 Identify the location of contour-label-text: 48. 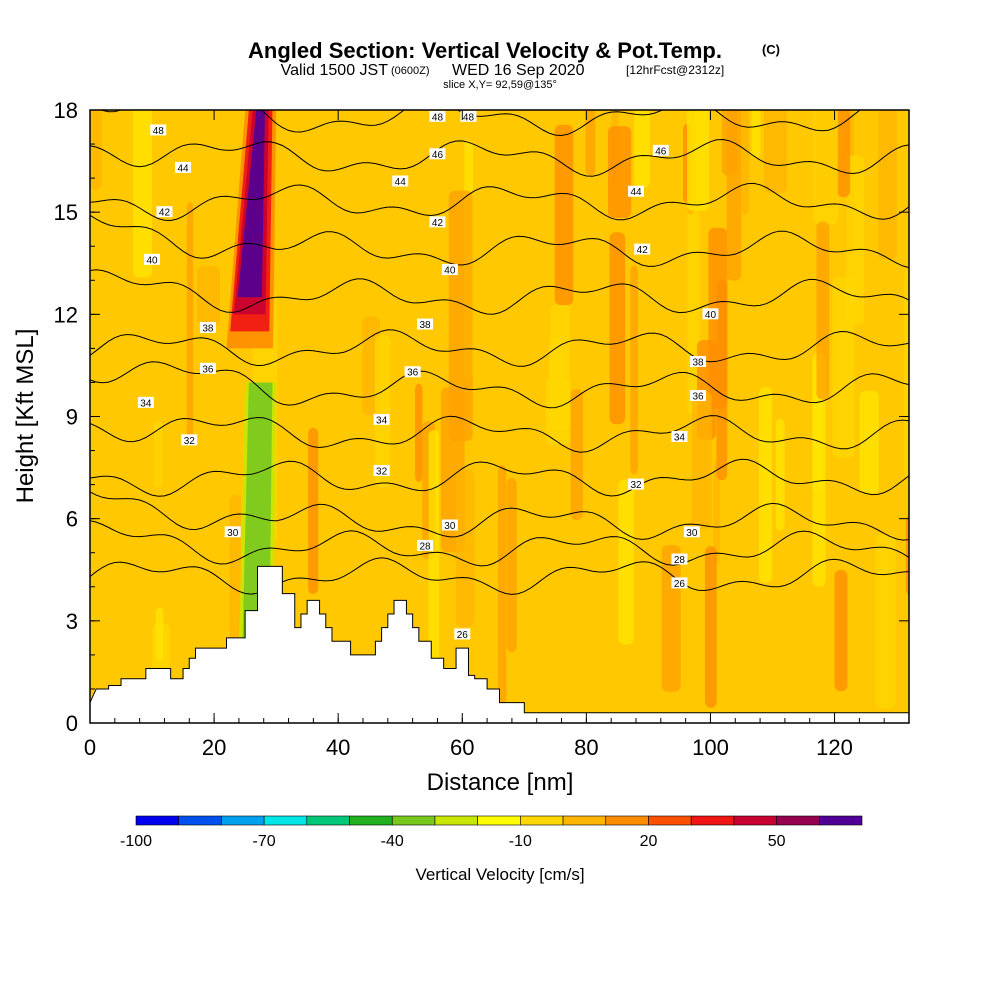
(159, 131).